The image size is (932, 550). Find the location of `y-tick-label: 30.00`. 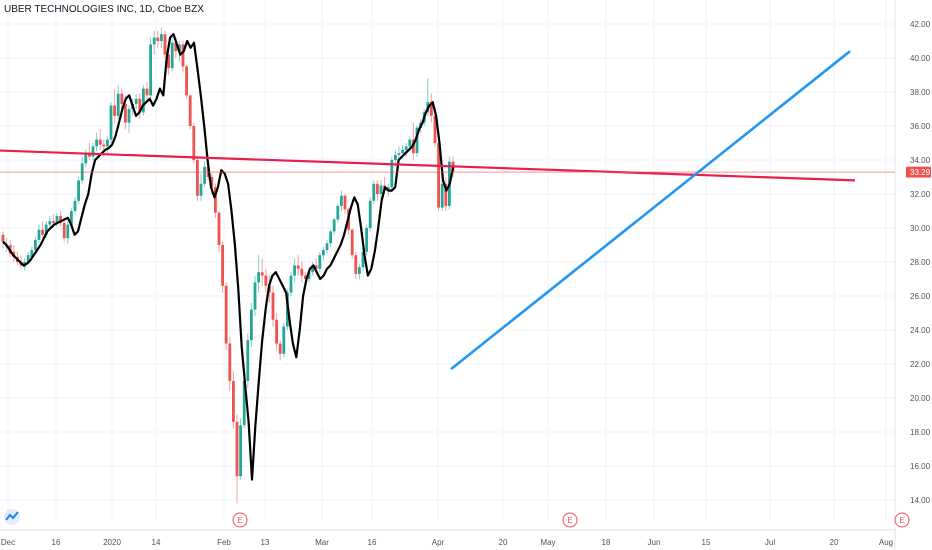

y-tick-label: 30.00 is located at coordinates (920, 228).